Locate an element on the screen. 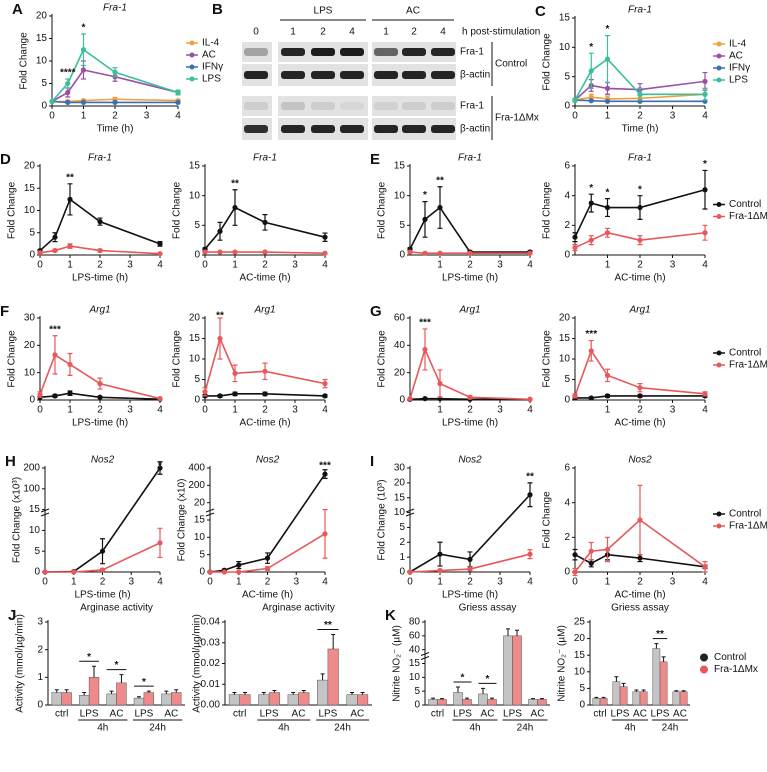  lane-label: 1 is located at coordinates (293, 32).